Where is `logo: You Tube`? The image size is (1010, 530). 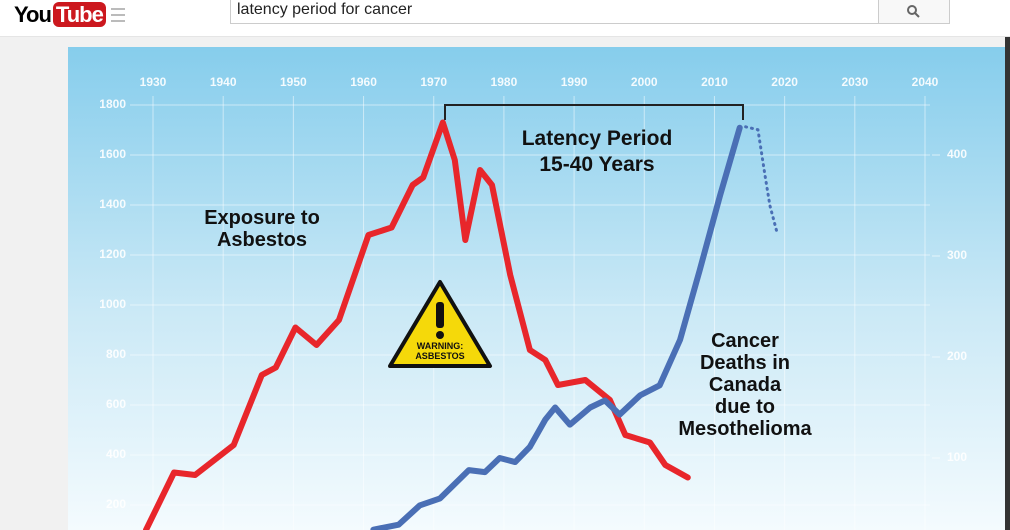 logo: You Tube is located at coordinates (60, 15).